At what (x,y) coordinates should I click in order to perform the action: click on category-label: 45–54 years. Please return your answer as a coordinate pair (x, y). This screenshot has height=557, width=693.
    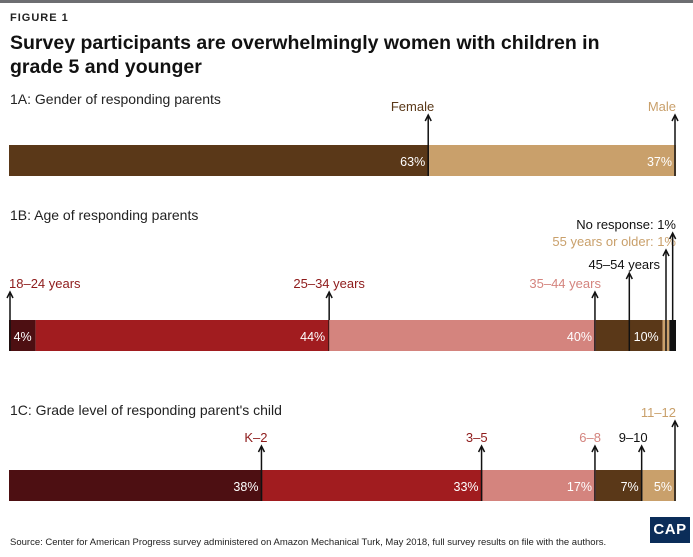
    Looking at the image, I should click on (624, 264).